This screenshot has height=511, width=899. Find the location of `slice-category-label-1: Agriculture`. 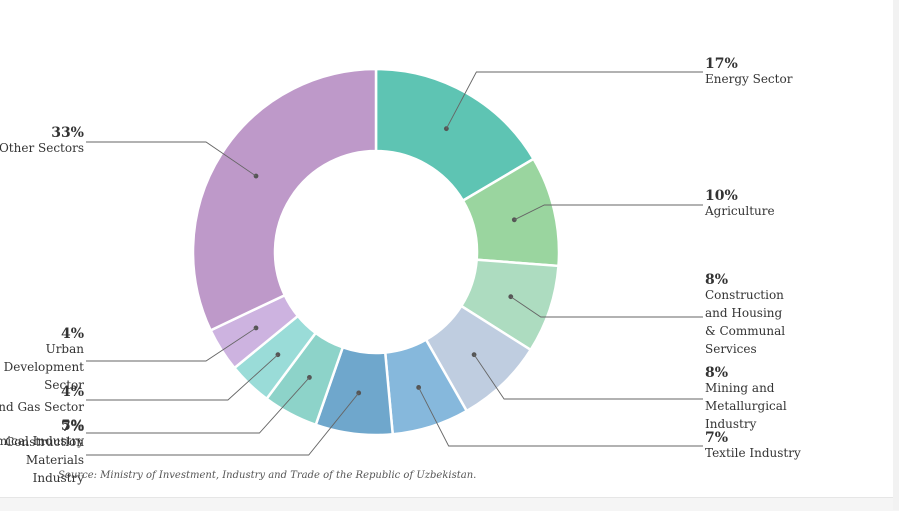

slice-category-label-1: Agriculture is located at coordinates (739, 211).